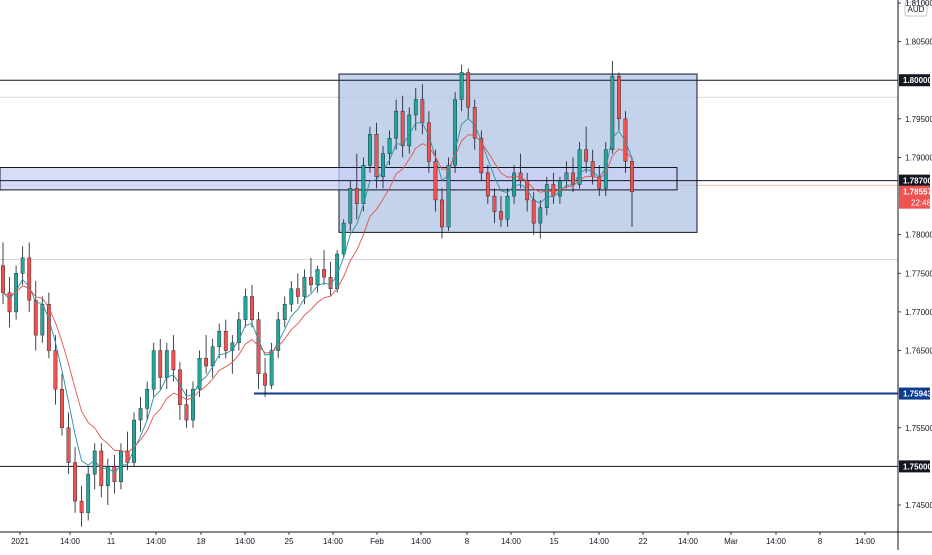 Image resolution: width=932 pixels, height=555 pixels. What do you see at coordinates (914, 197) in the screenshot?
I see `current-price-tag-bg` at bounding box center [914, 197].